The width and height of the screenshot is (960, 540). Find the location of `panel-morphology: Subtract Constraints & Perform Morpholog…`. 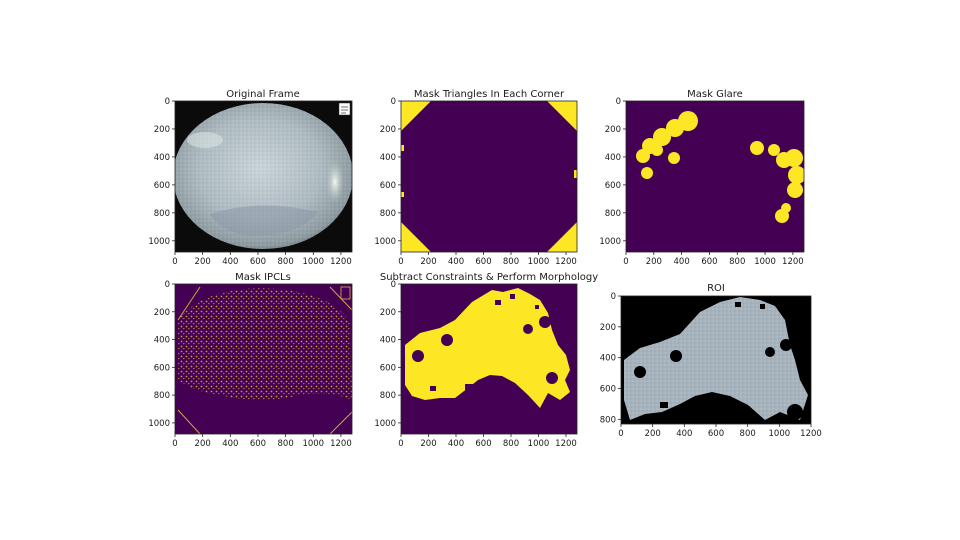

panel-morphology: Subtract Constraints & Perform Morpholog… is located at coordinates (486, 360).